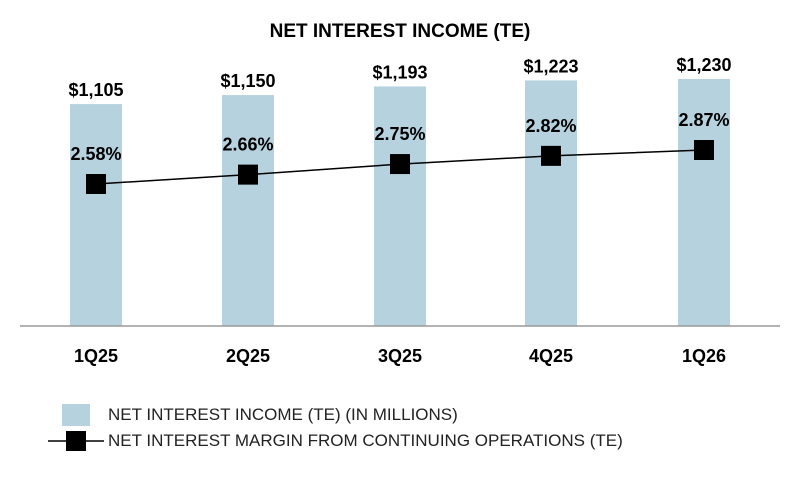  Describe the element at coordinates (551, 203) in the screenshot. I see `bar-4Q25` at that location.